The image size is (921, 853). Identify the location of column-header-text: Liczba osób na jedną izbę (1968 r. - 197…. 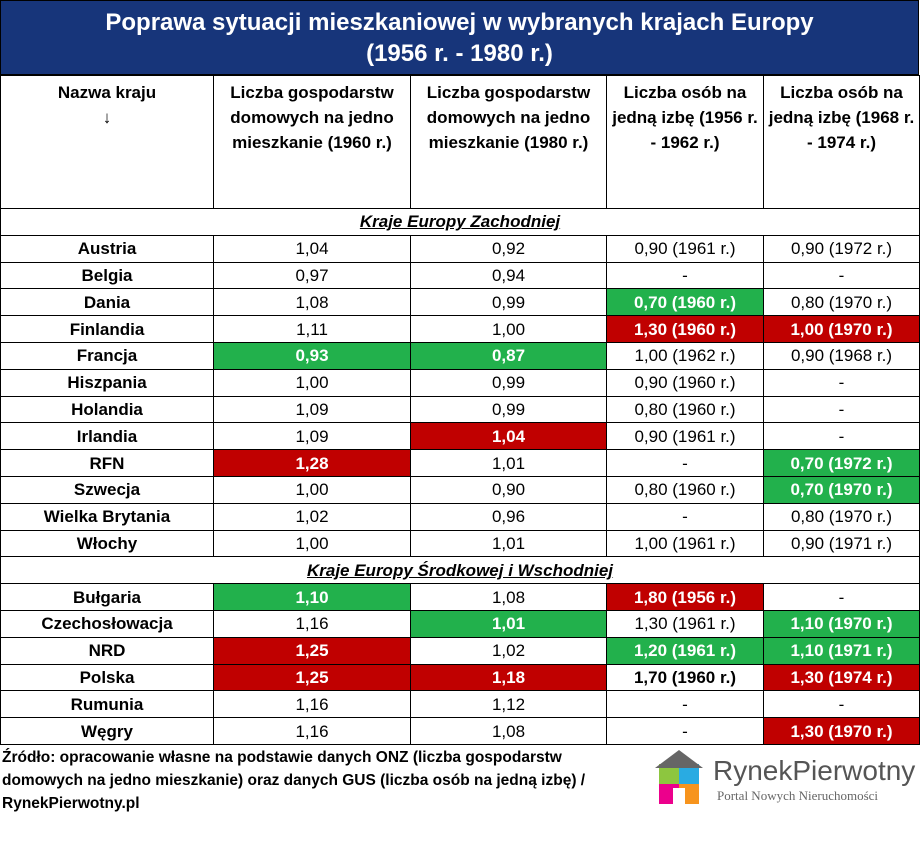
(841, 117).